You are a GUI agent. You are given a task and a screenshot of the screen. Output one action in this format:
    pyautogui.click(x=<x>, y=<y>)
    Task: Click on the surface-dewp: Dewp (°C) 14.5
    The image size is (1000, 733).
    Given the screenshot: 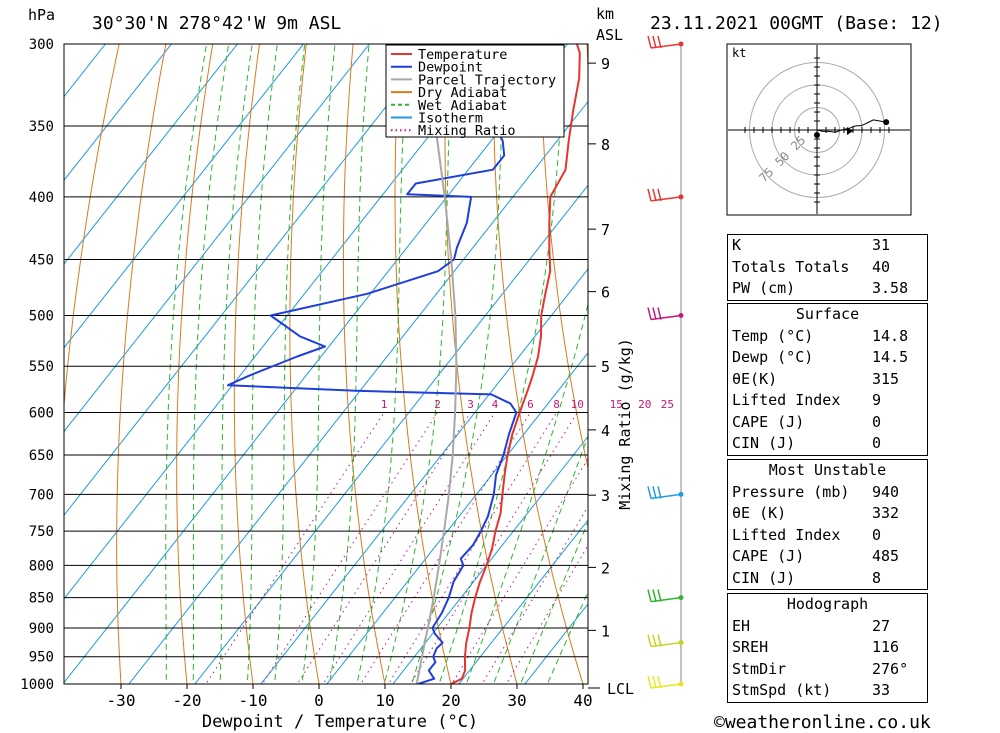 What is the action you would take?
    pyautogui.click(x=820, y=357)
    